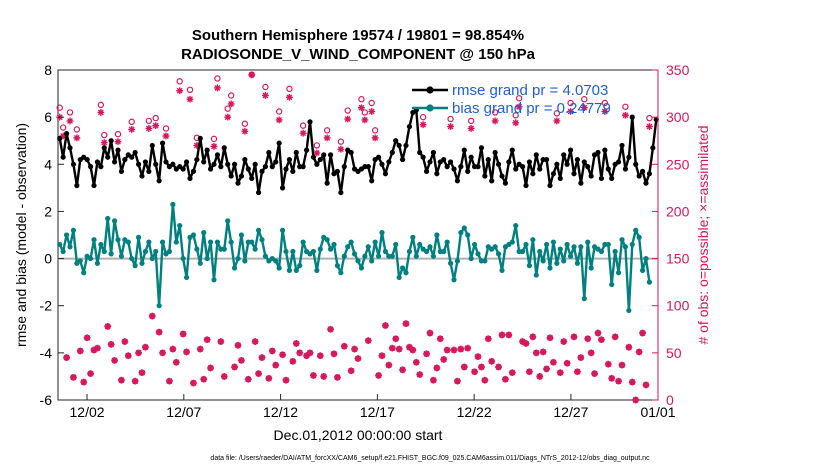 The width and height of the screenshot is (830, 470). Describe the element at coordinates (377, 412) in the screenshot. I see `x-tick-label: 12/17` at that location.